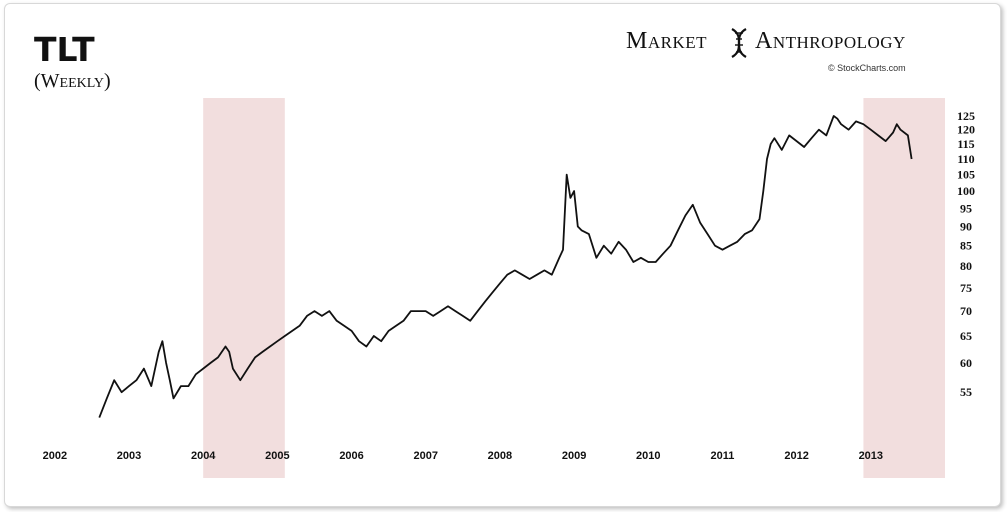 The image size is (1007, 512). What do you see at coordinates (739, 43) in the screenshot?
I see `dna-helix-icon` at bounding box center [739, 43].